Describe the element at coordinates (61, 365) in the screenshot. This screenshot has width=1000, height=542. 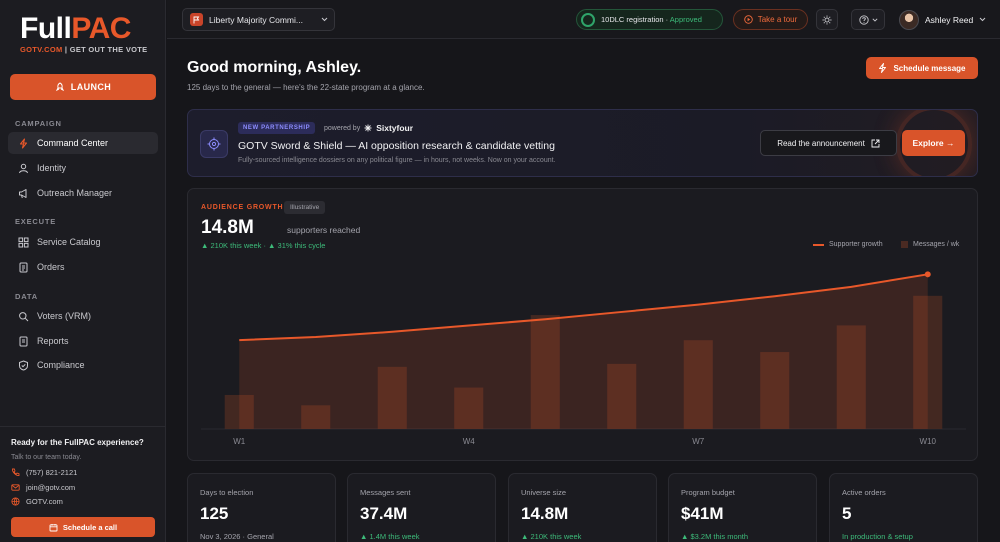
I see `sidebar-item-label: Compliance` at that location.